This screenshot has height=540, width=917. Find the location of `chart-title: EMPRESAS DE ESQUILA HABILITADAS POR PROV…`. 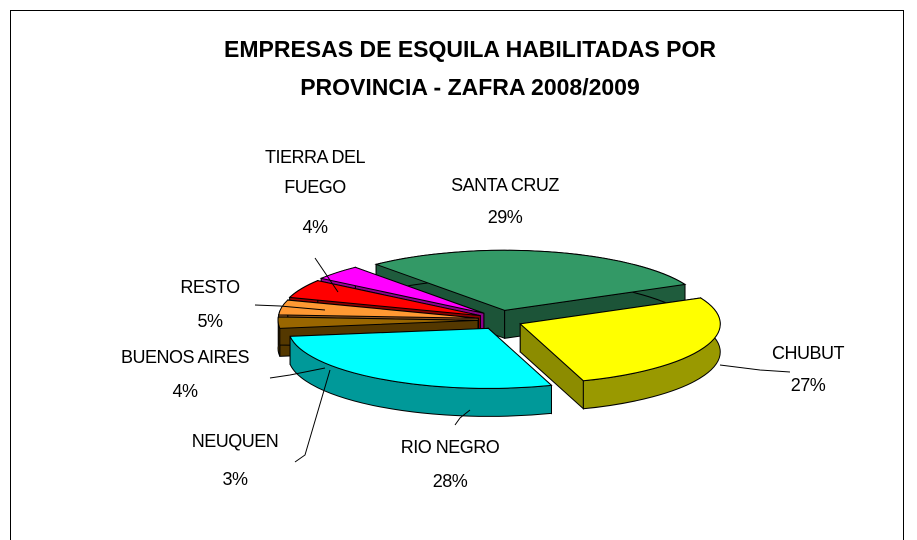

chart-title: EMPRESAS DE ESQUILA HABILITADAS POR PROV… is located at coordinates (470, 68).